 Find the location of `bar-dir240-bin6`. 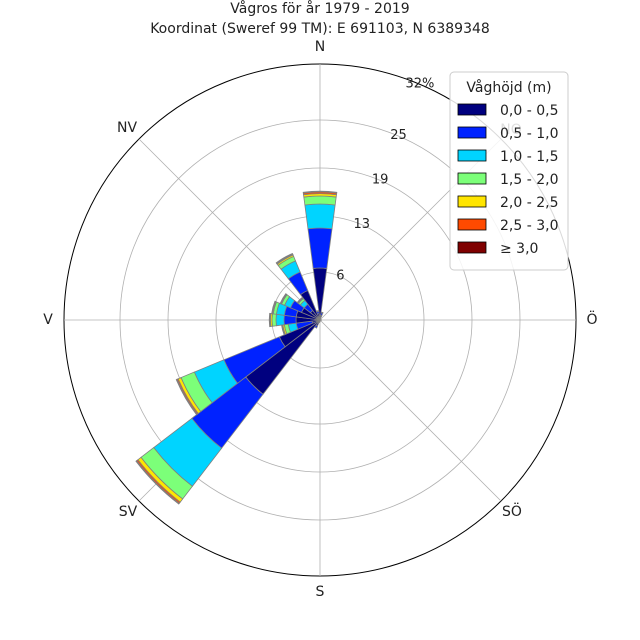

bar-dir240-bin6 is located at coordinates (186, 397).